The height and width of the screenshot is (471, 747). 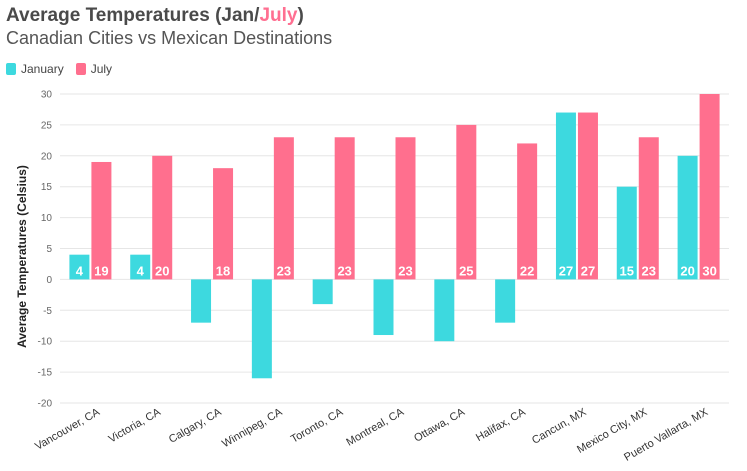 I want to click on legend-swatch-july, so click(x=80, y=69).